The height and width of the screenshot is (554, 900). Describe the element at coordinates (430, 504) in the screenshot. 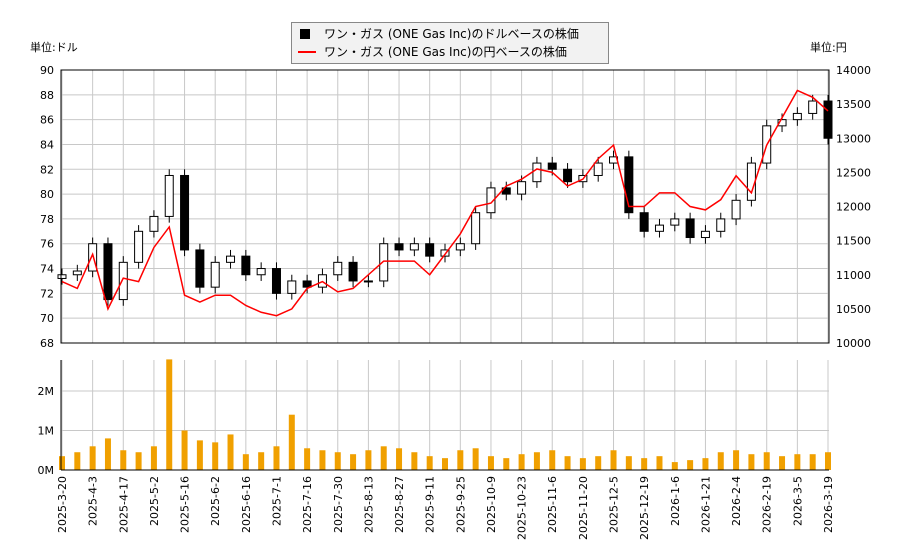

I see `x-tick-label: 2025-9-11` at that location.